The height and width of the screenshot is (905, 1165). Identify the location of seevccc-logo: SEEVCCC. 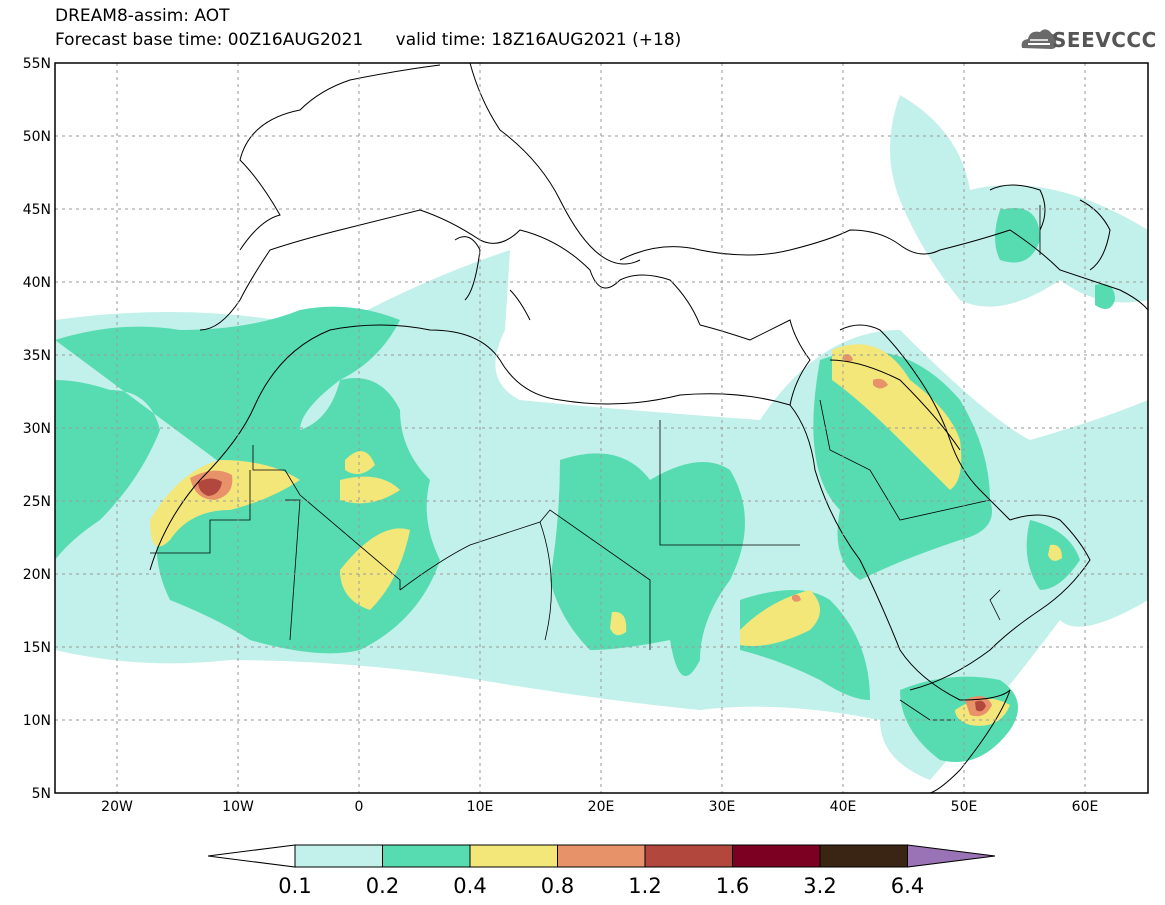
(1104, 40).